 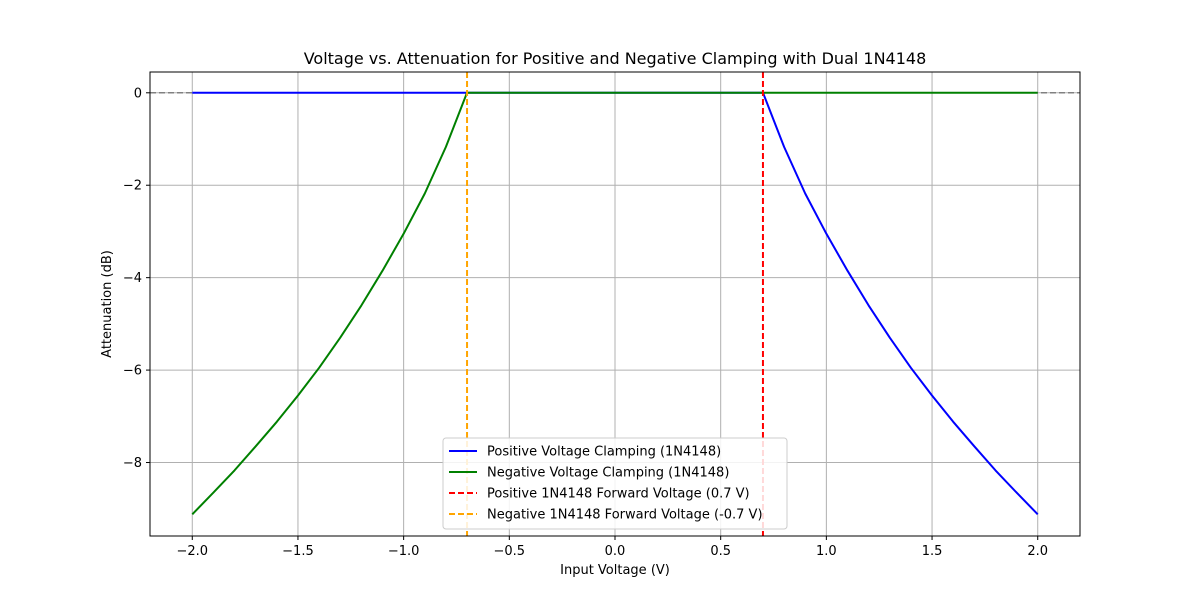 What do you see at coordinates (826, 551) in the screenshot?
I see `x-tick-label: 1.0` at bounding box center [826, 551].